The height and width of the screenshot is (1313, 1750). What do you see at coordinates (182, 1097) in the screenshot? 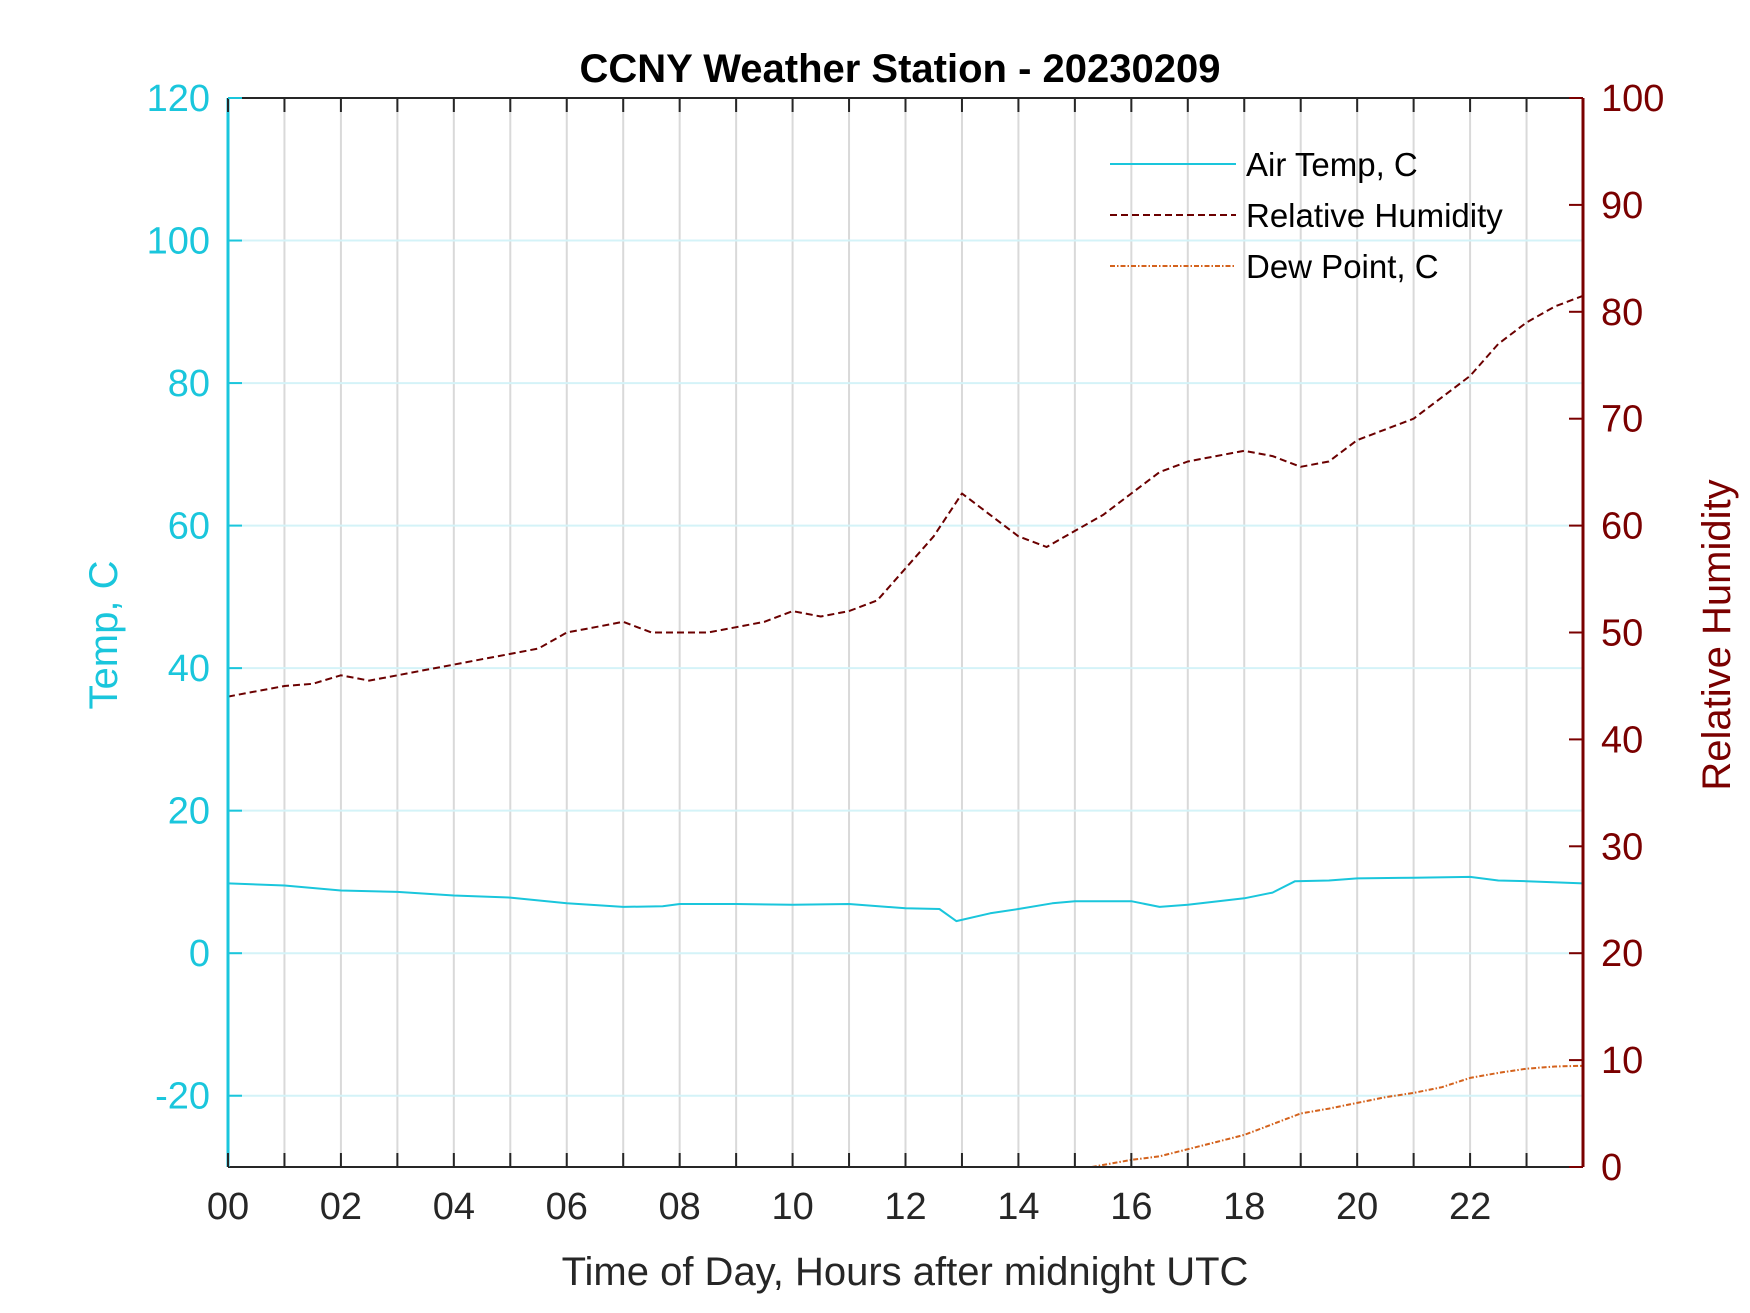
I see `y-tick-label-left: -20` at bounding box center [182, 1097].